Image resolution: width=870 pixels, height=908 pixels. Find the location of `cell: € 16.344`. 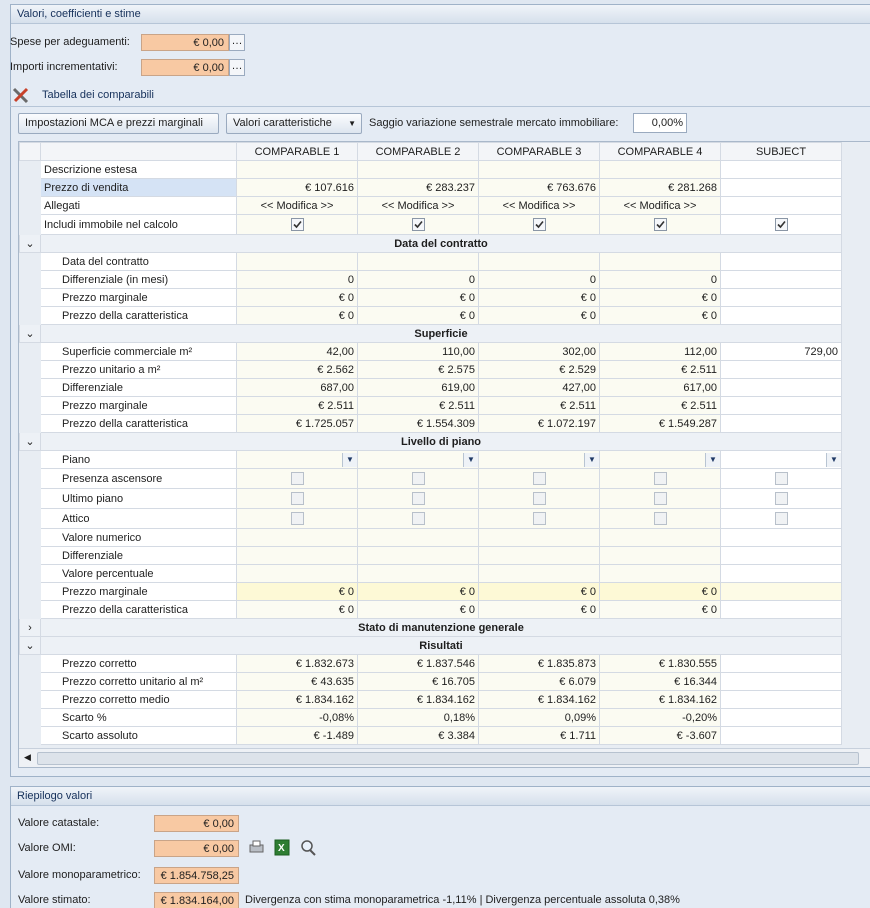

cell: € 16.344 is located at coordinates (660, 681).